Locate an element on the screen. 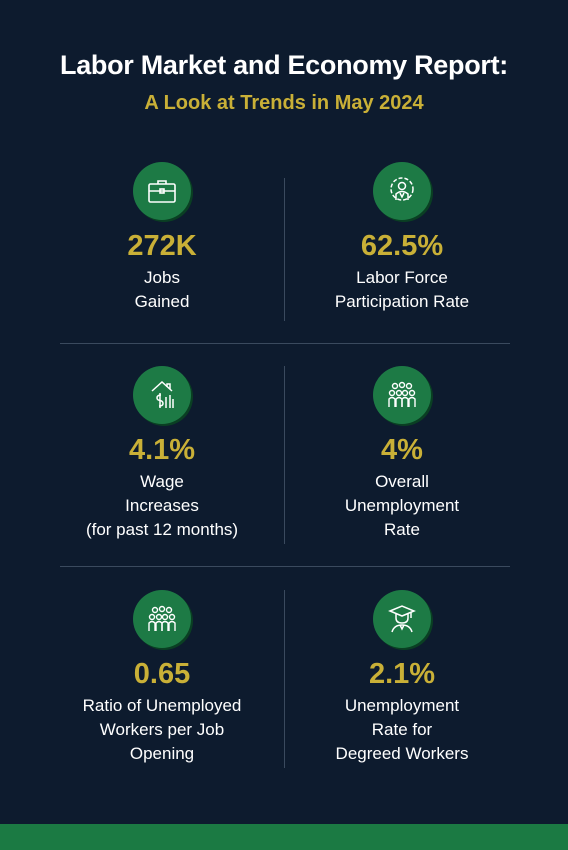  briefcase-icon is located at coordinates (162, 191).